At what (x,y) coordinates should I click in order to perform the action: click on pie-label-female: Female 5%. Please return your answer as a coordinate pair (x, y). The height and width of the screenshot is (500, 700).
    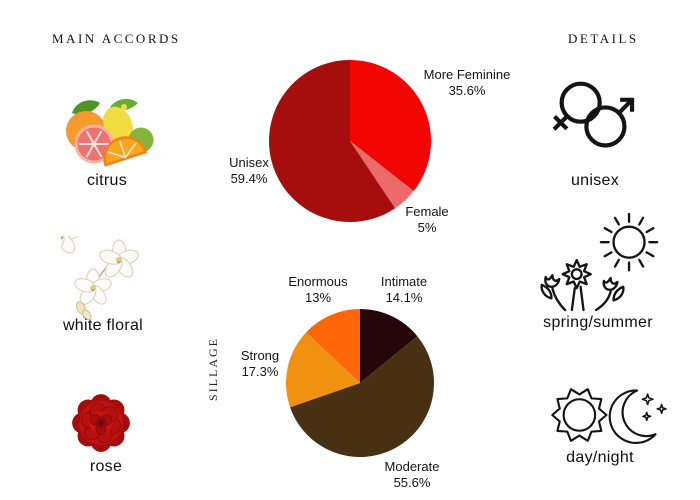
    Looking at the image, I should click on (427, 219).